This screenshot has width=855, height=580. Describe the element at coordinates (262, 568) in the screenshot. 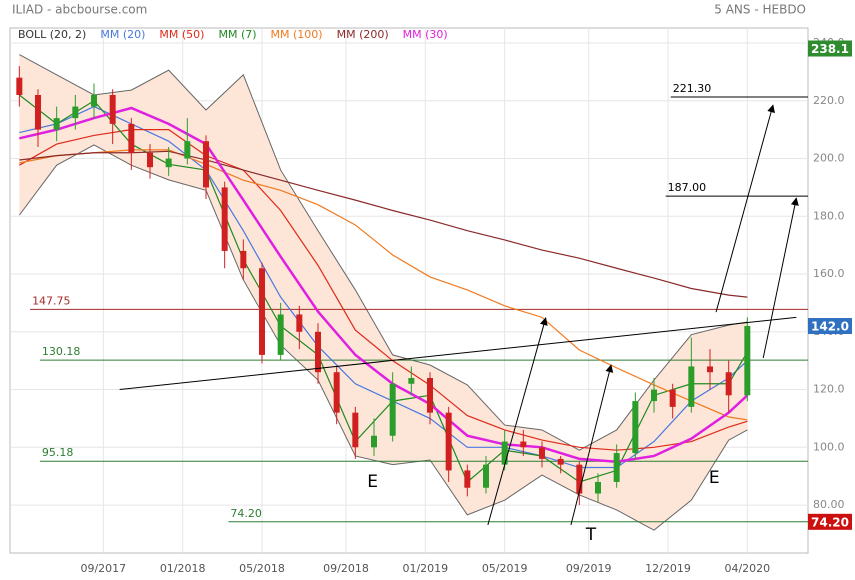

I see `x-tick-label: 05/2018` at that location.